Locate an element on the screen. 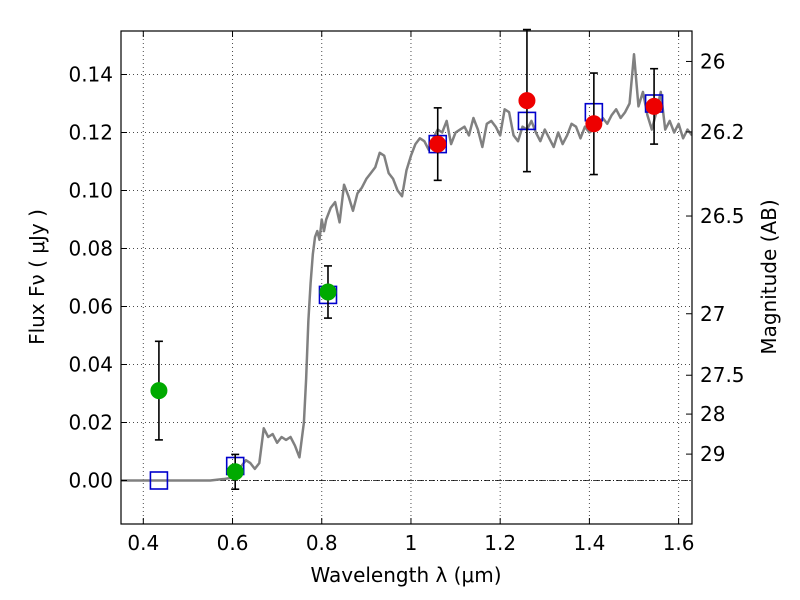  x-axis-label: Wavelength λ (μm) is located at coordinates (405, 575).